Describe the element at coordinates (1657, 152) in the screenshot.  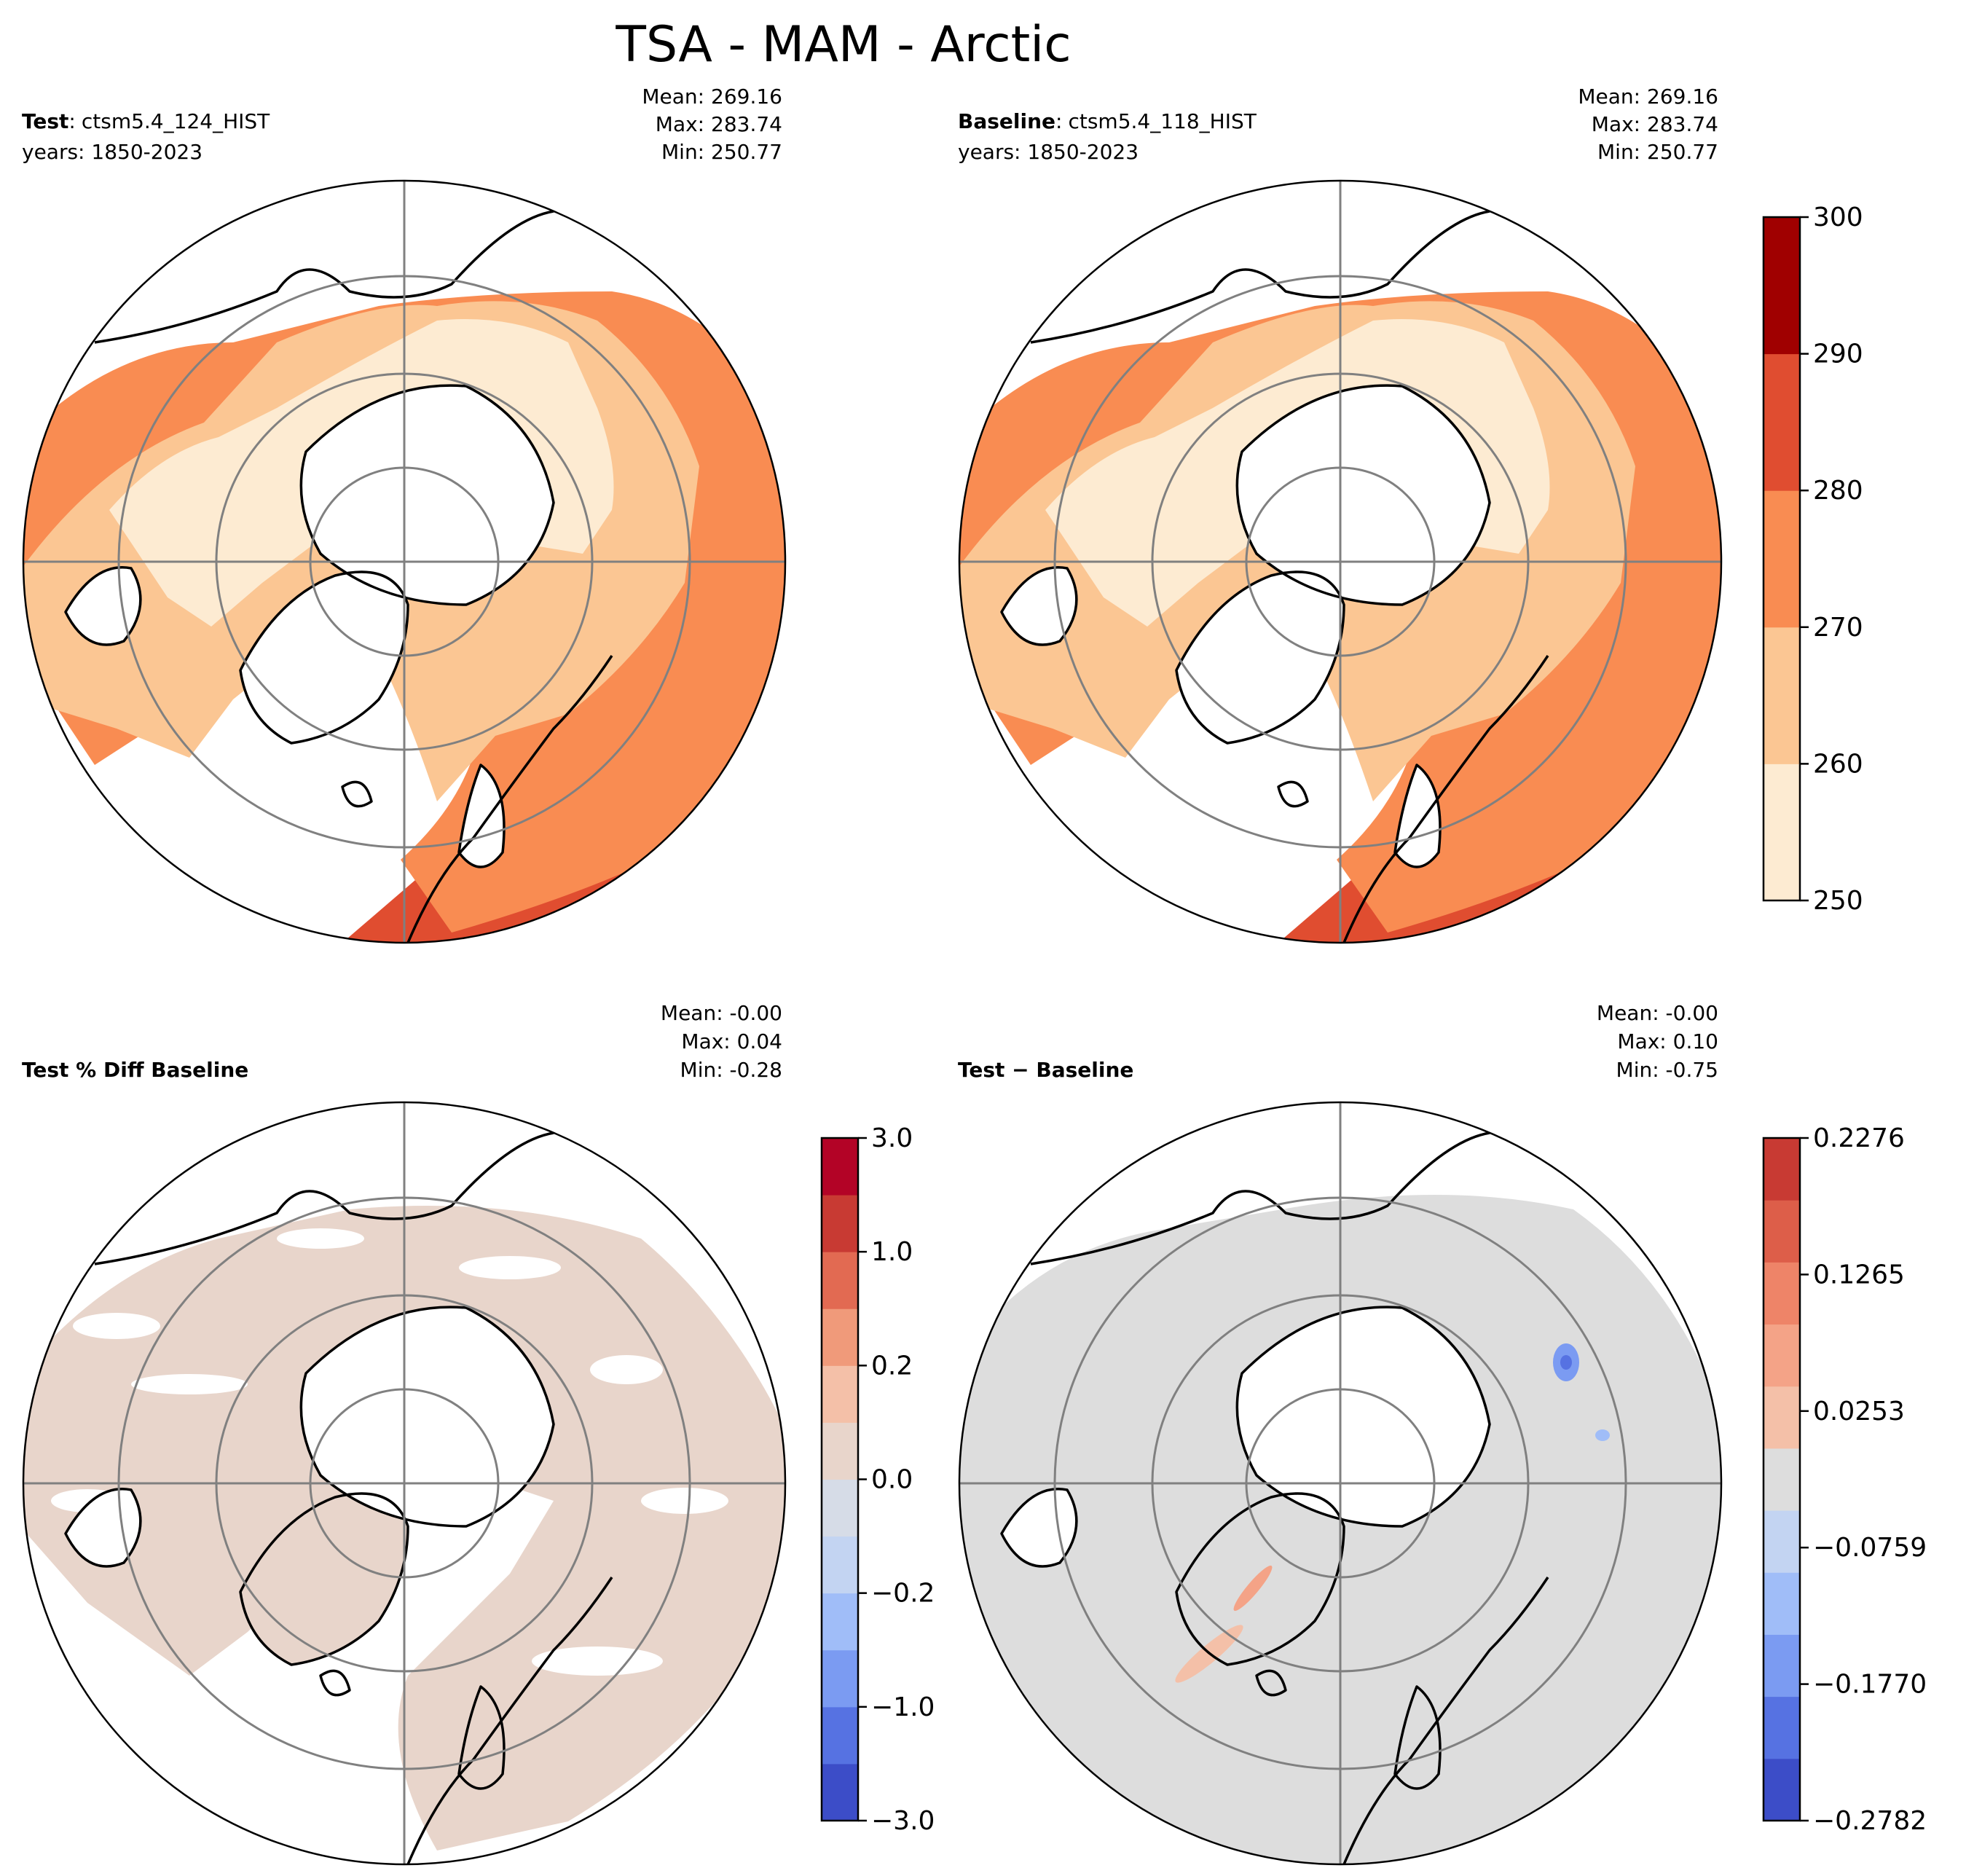
I see `panel-baseline-min: Min: 250.77` at that location.